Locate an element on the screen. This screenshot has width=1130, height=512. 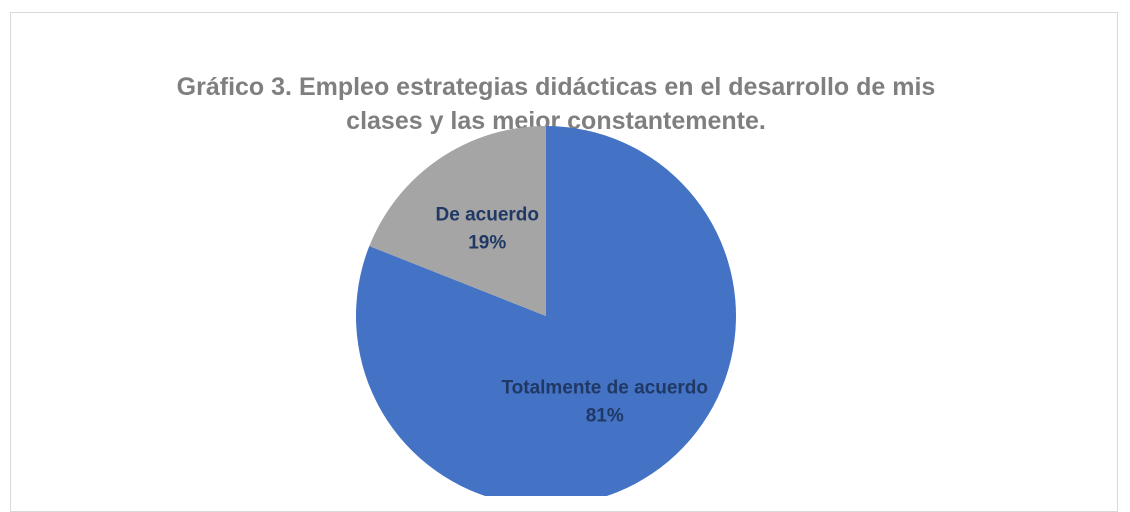
slice-category-label: De acuerdo is located at coordinates (487, 215).